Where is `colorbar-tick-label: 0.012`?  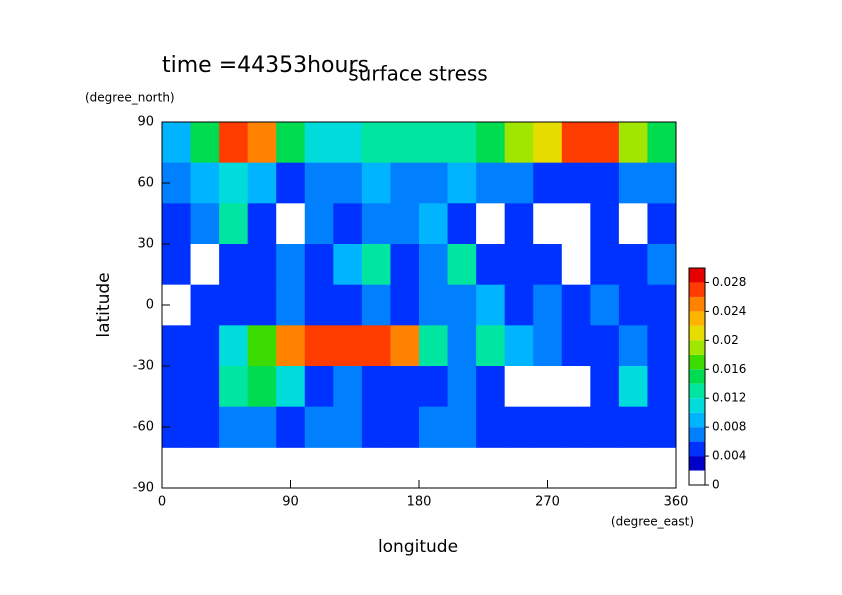
colorbar-tick-label: 0.012 is located at coordinates (729, 398).